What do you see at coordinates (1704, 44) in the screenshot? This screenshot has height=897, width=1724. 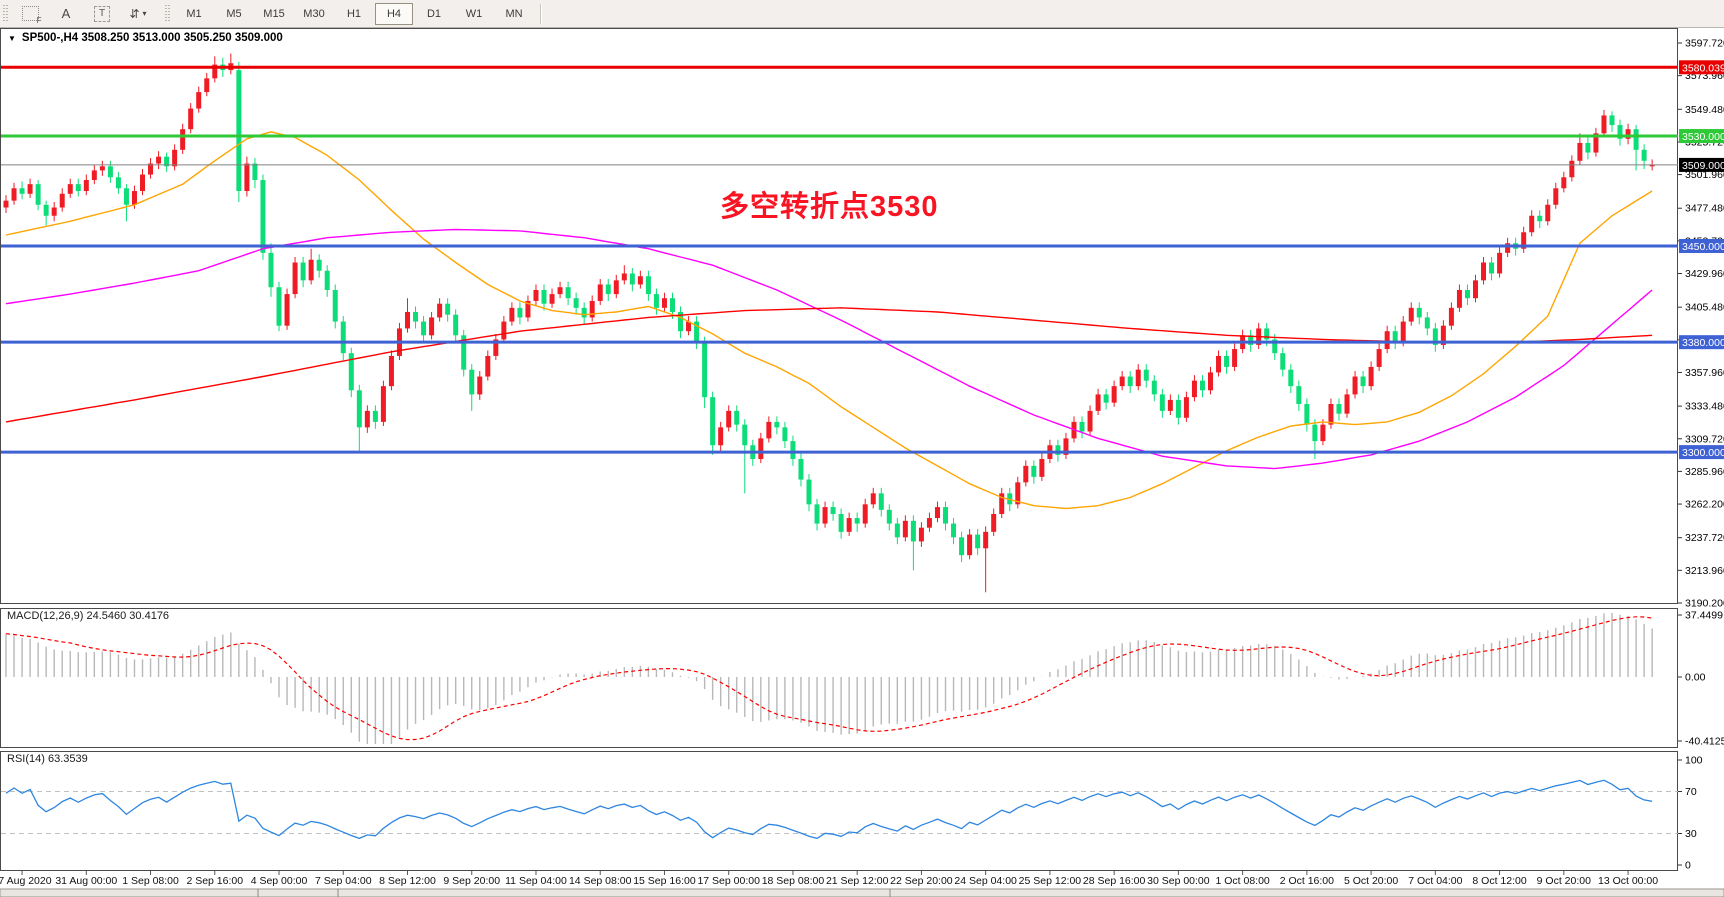 I see `price-tick: 3597.720` at bounding box center [1704, 44].